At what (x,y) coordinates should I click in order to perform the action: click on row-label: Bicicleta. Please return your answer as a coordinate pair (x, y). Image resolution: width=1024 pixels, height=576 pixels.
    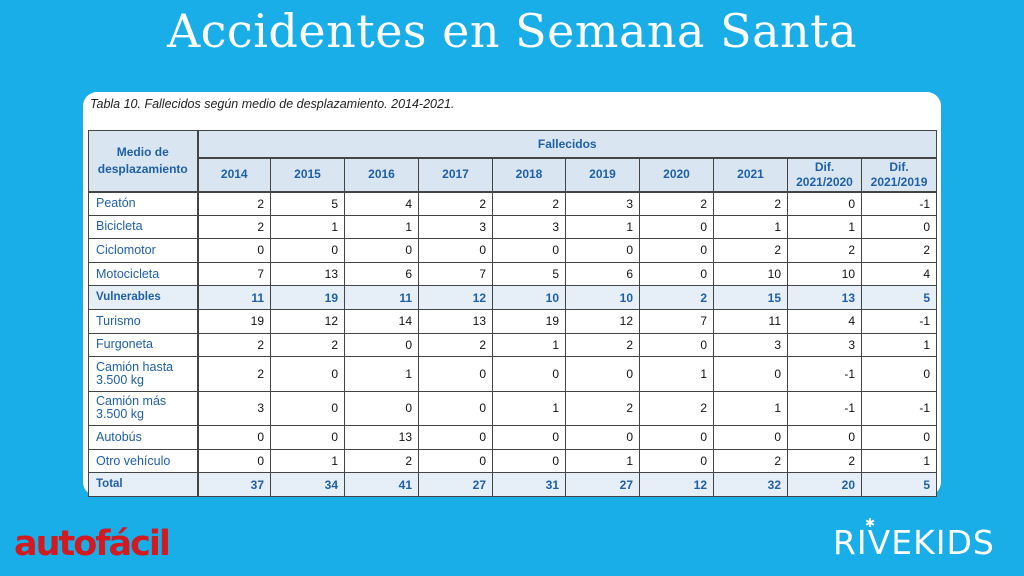
    Looking at the image, I should click on (143, 227).